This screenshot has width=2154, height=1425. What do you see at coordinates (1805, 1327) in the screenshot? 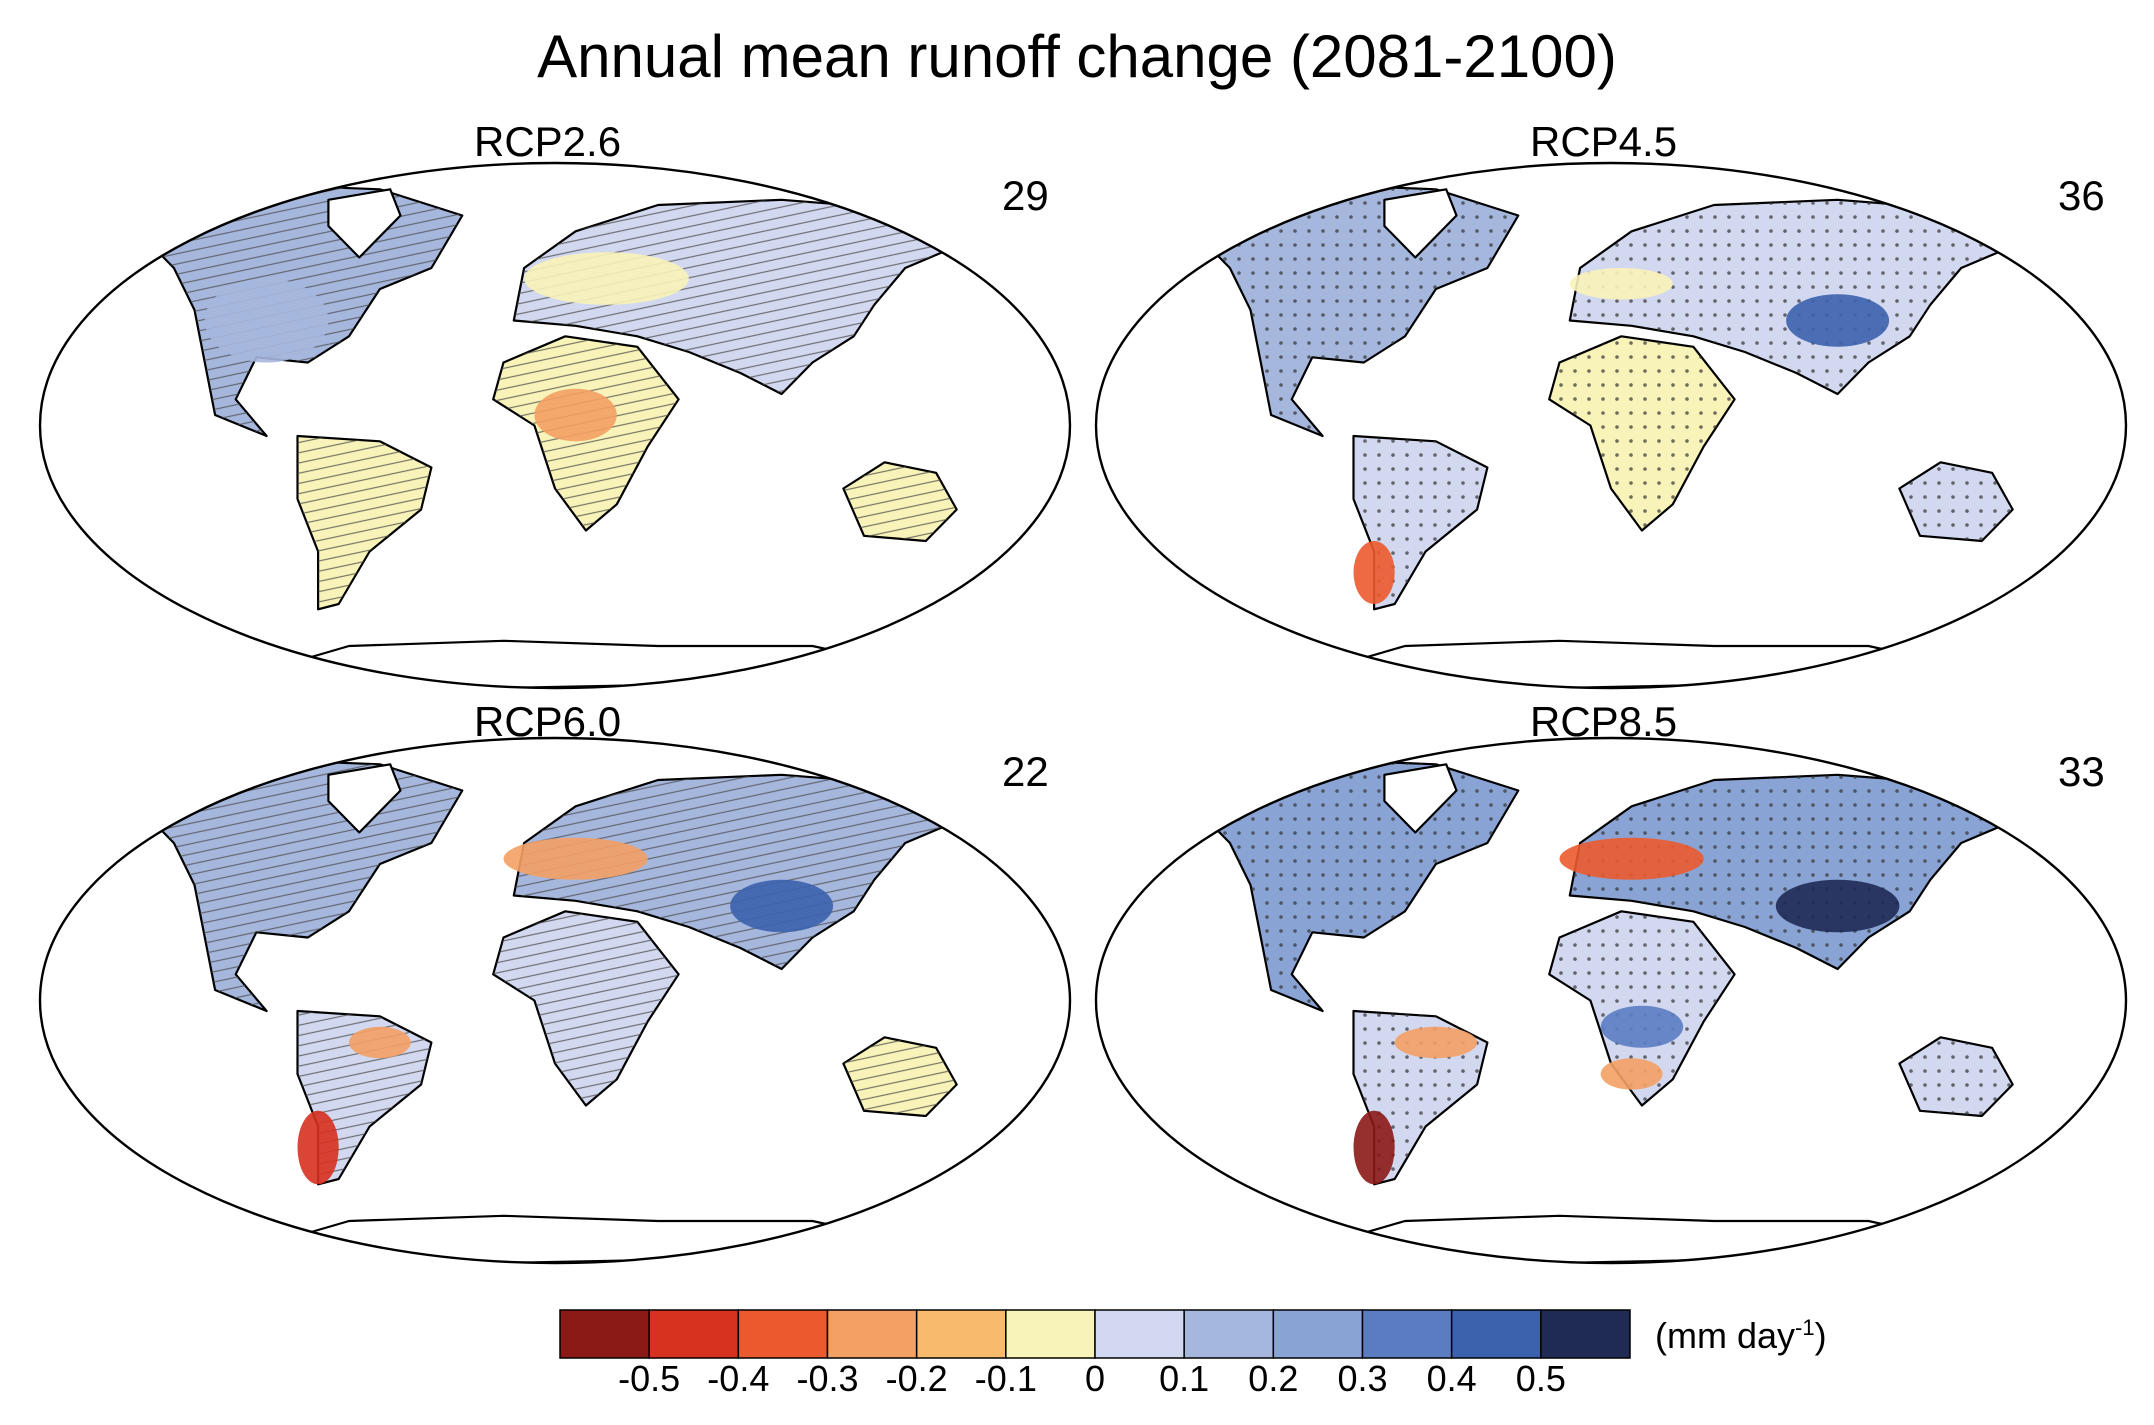
I see `colorbar-unit-exponent: -1` at bounding box center [1805, 1327].